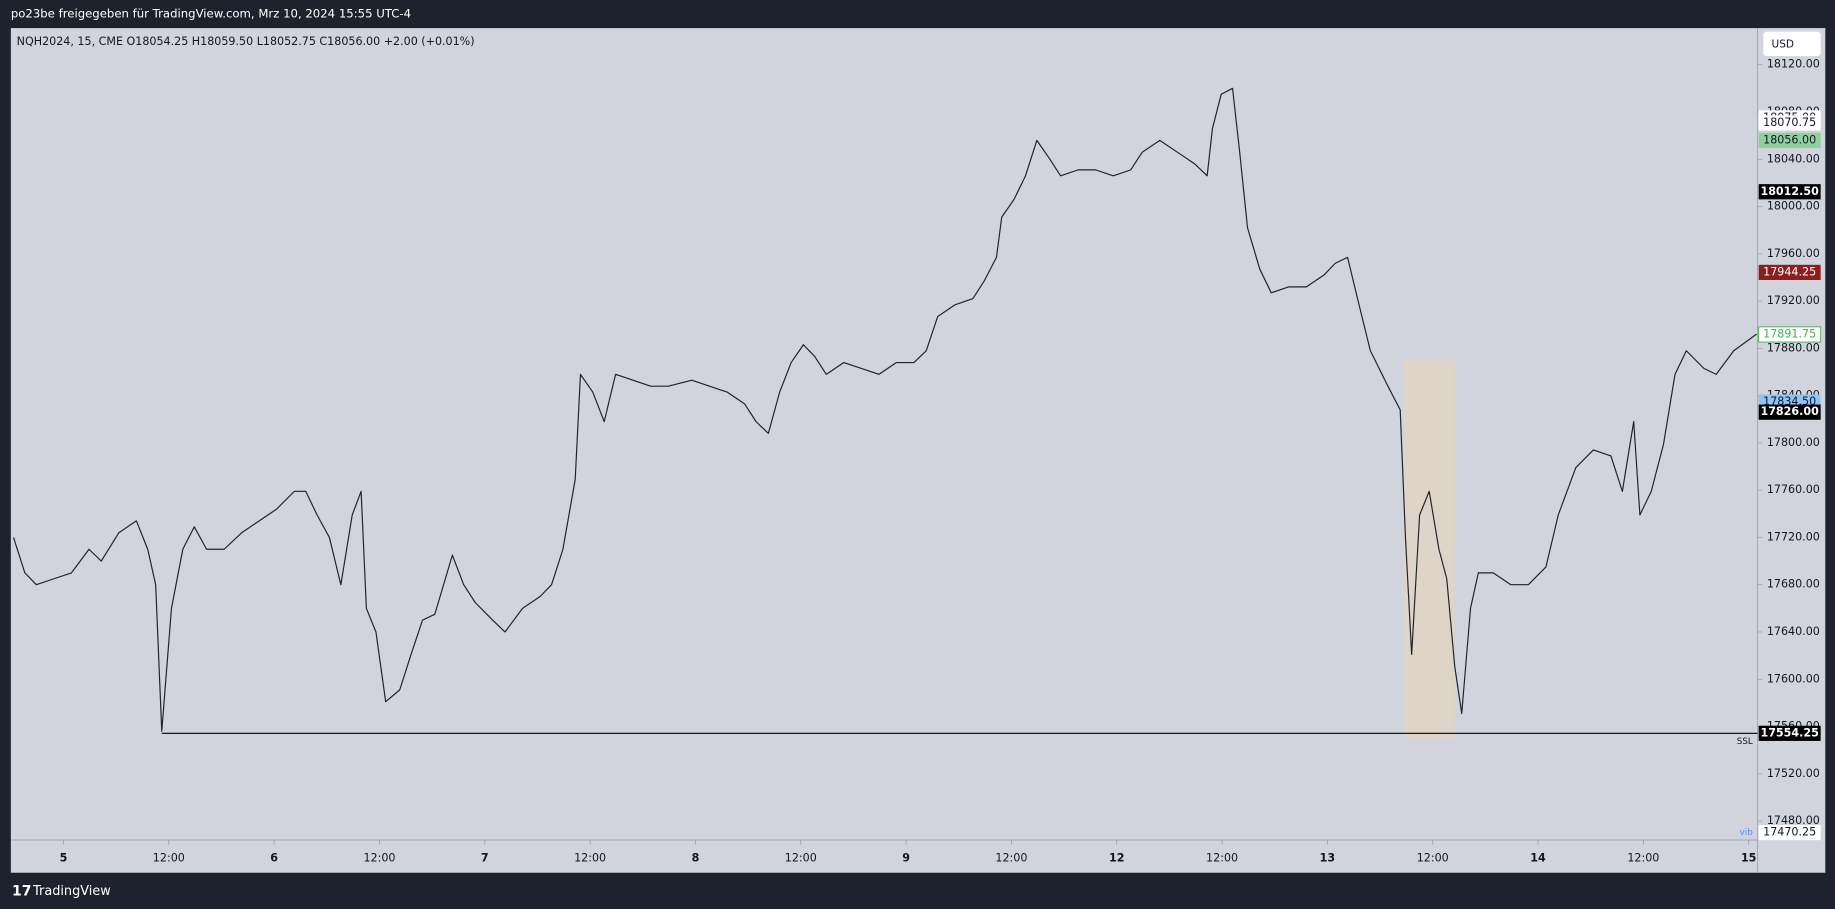  I want to click on x-tick-label: 12, so click(1116, 858).